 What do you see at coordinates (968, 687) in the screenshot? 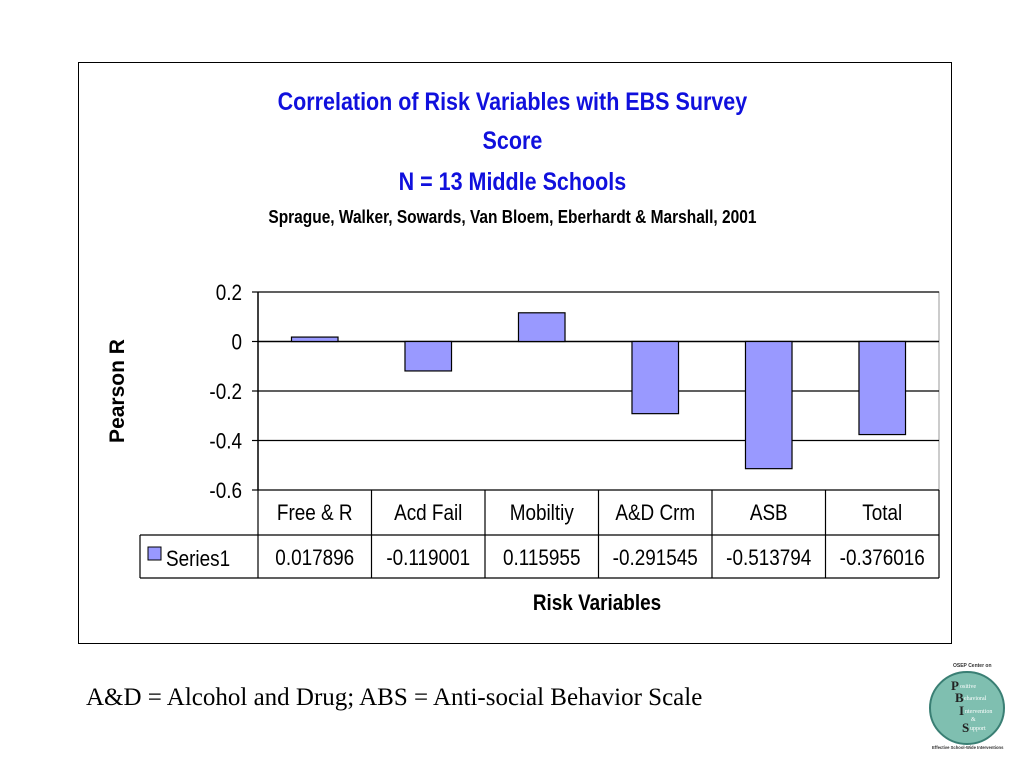
I see `logo-word-positive: ositive` at bounding box center [968, 687].